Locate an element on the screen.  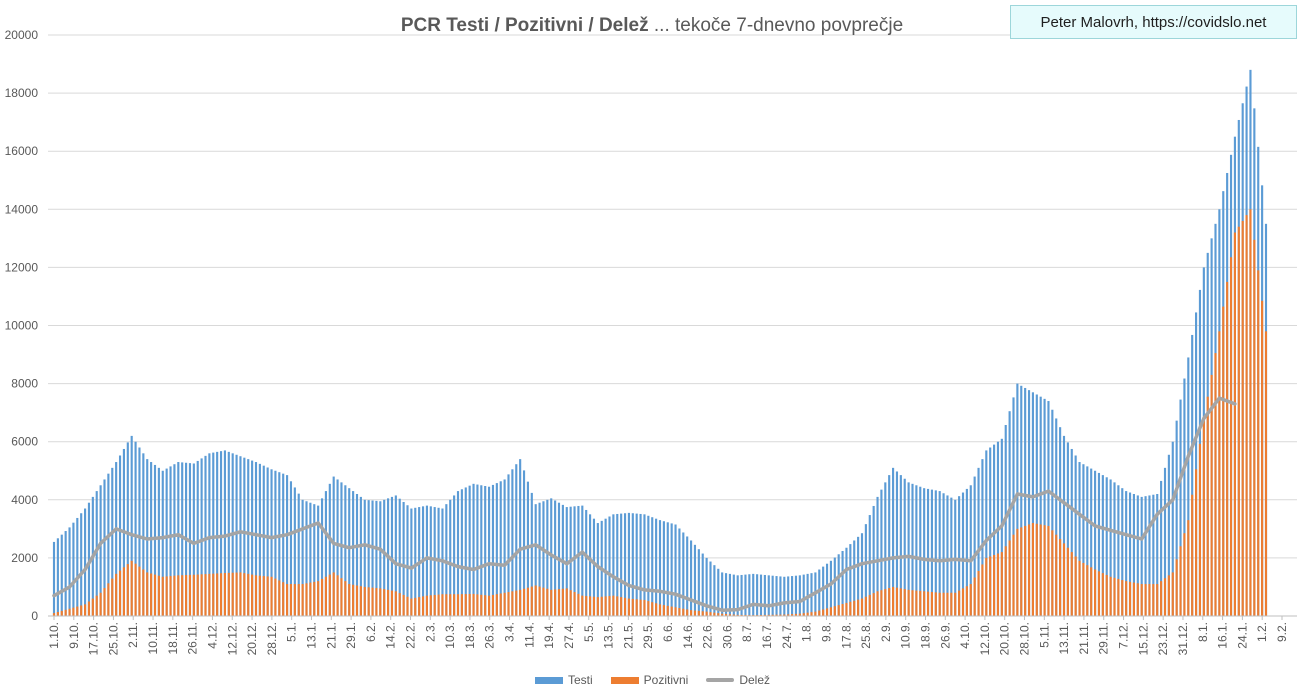
x-tick-label: 20.12. is located at coordinates (252, 638).